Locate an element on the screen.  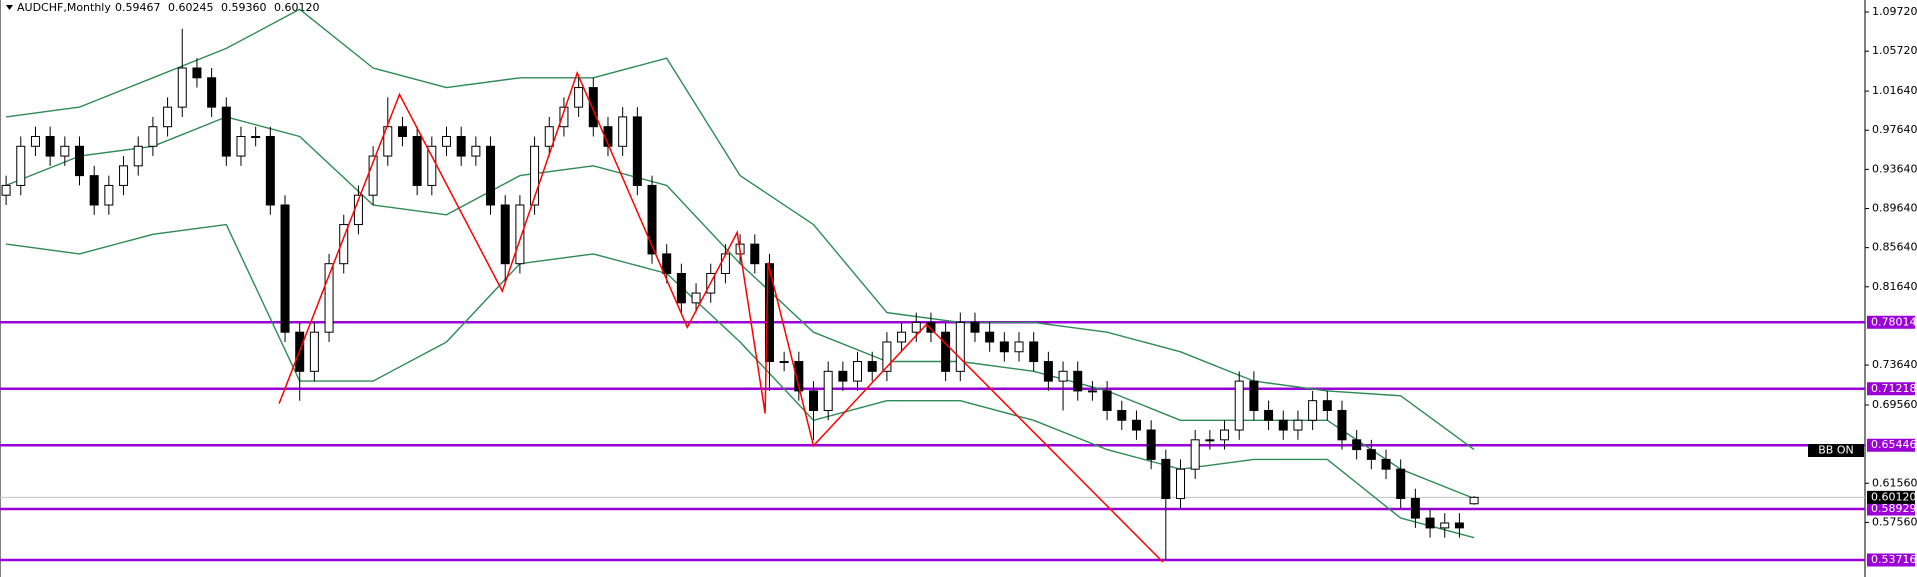
indicator-badge is located at coordinates (1836, 450).